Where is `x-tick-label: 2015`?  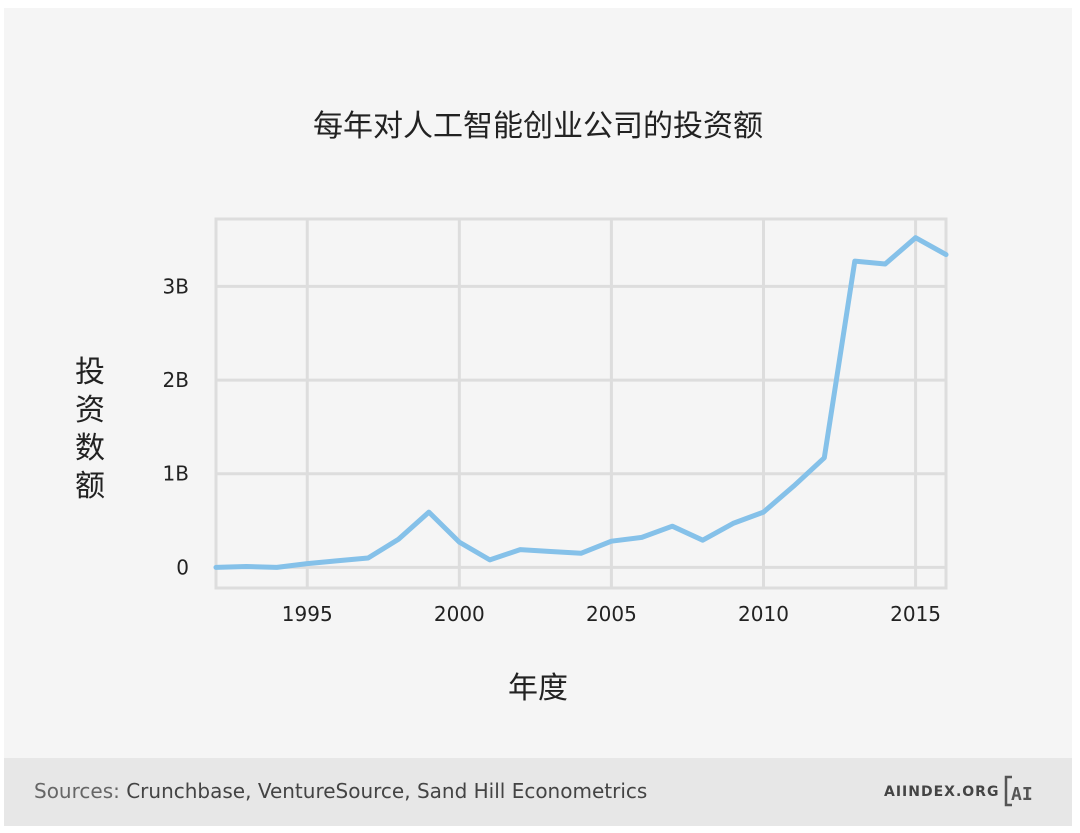
x-tick-label: 2015 is located at coordinates (915, 614).